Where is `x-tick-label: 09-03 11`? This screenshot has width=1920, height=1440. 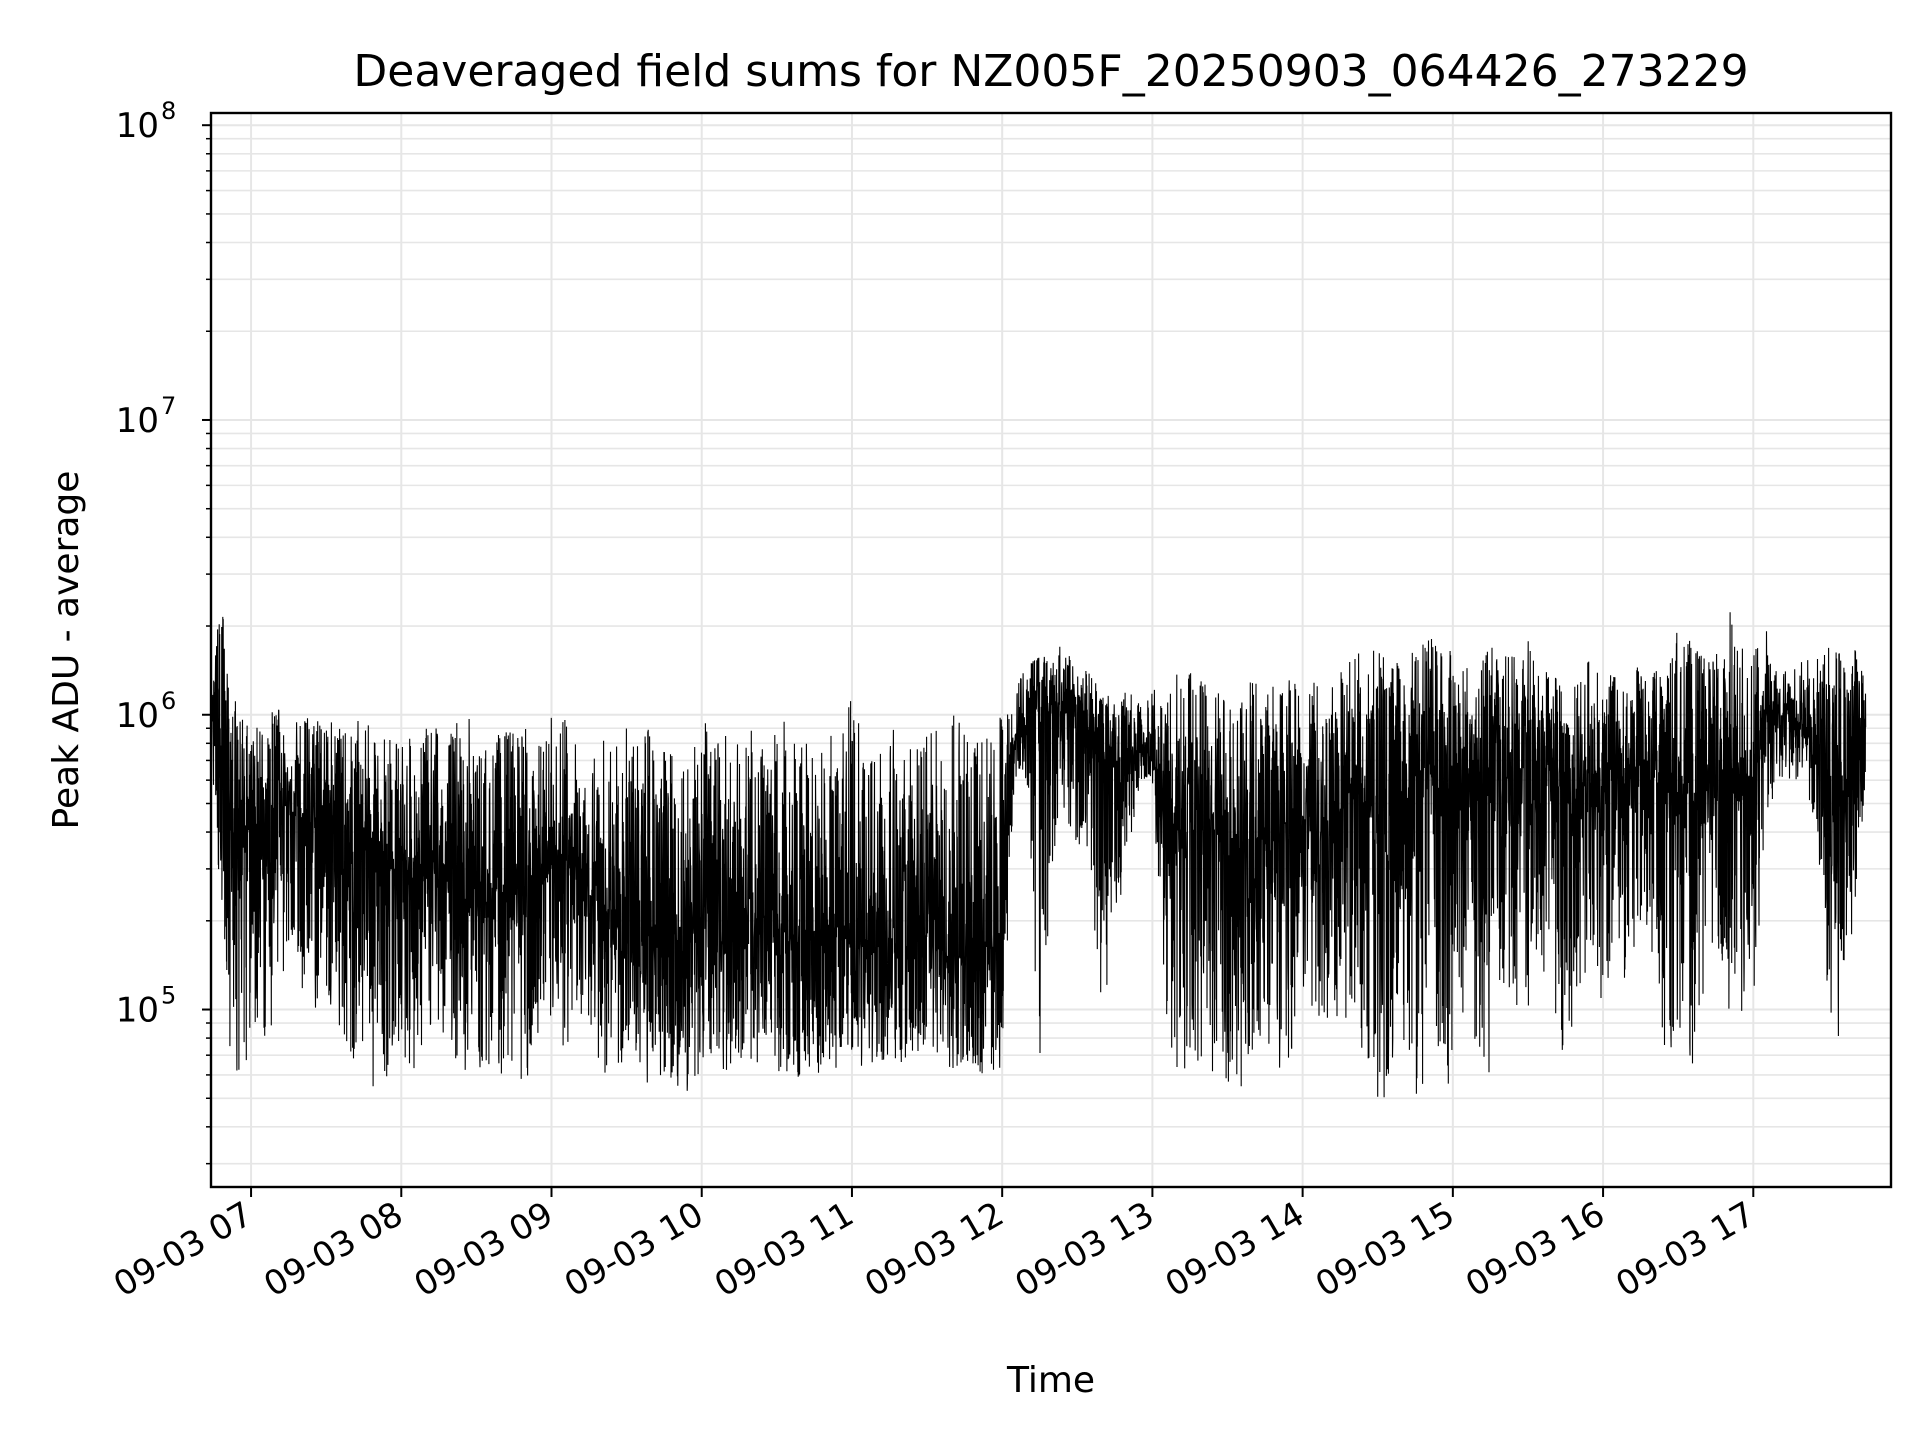
x-tick-label: 09-03 11 is located at coordinates (784, 1249).